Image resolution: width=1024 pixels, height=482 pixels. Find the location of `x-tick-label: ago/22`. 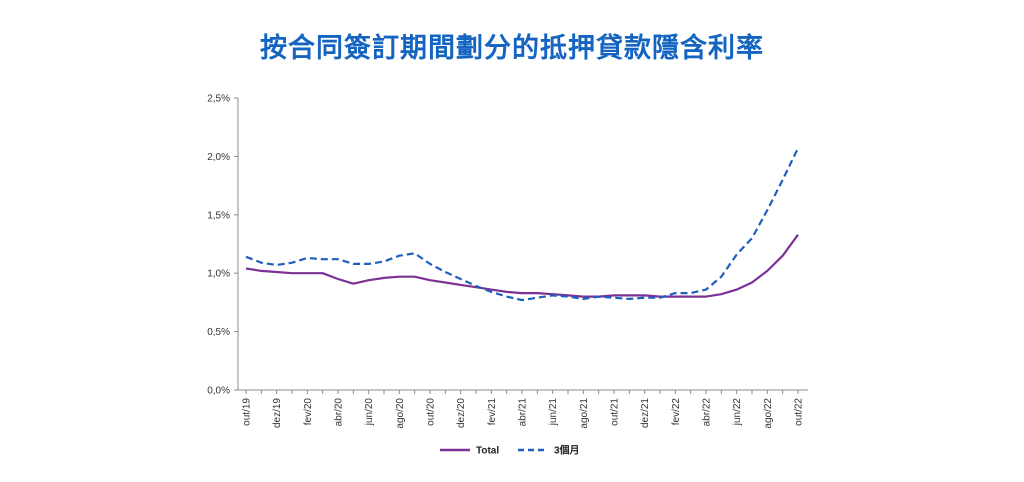

x-tick-label: ago/22 is located at coordinates (768, 413).